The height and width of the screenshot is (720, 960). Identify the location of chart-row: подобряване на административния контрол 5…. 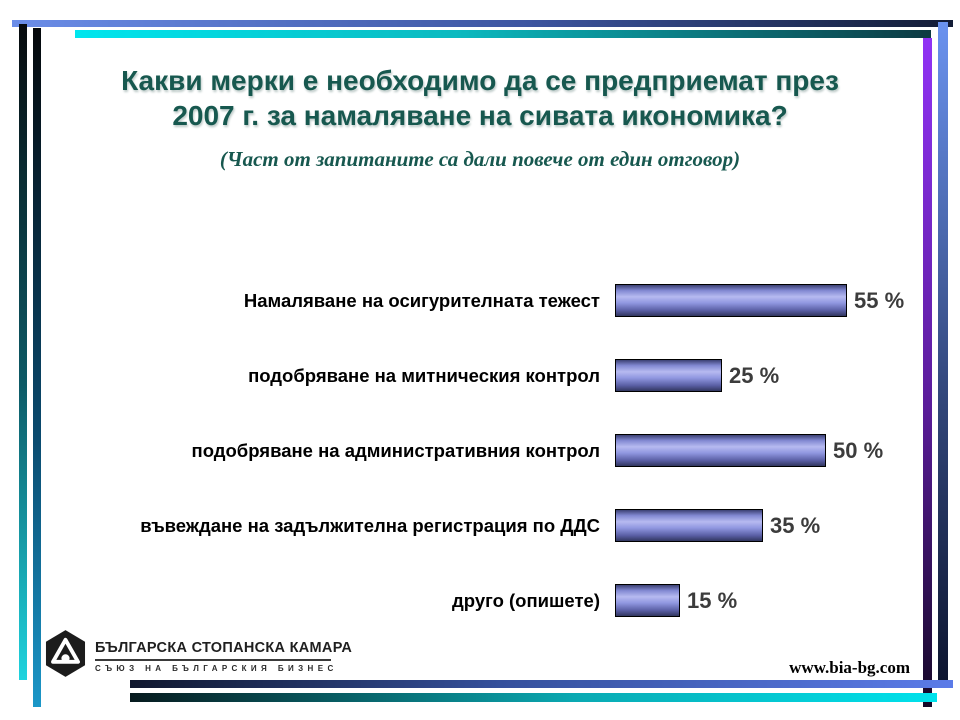
(441, 450).